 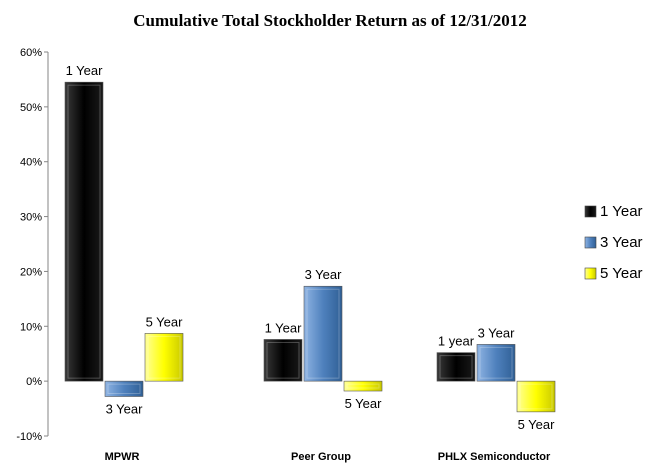 I want to click on x-axis-labels: MPWR Peer Group PHLX Semiconductor, so click(x=328, y=457).